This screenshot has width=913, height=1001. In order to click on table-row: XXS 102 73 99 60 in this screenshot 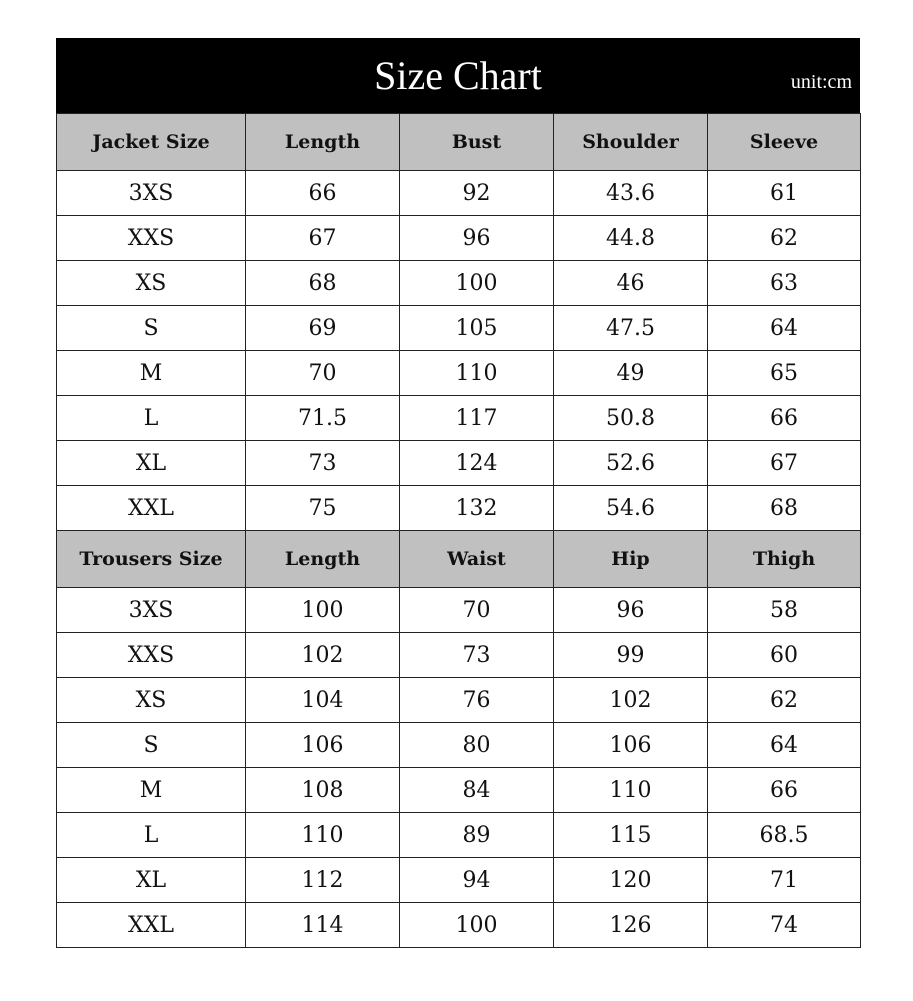, I will do `click(458, 655)`.